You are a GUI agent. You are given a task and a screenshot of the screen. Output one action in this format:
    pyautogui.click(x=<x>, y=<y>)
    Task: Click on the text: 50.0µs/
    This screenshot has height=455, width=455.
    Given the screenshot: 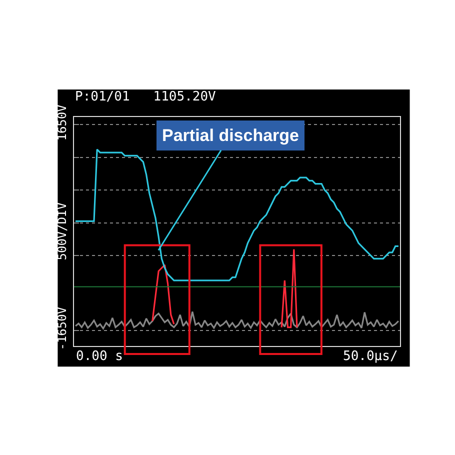 What is the action you would take?
    pyautogui.click(x=370, y=356)
    